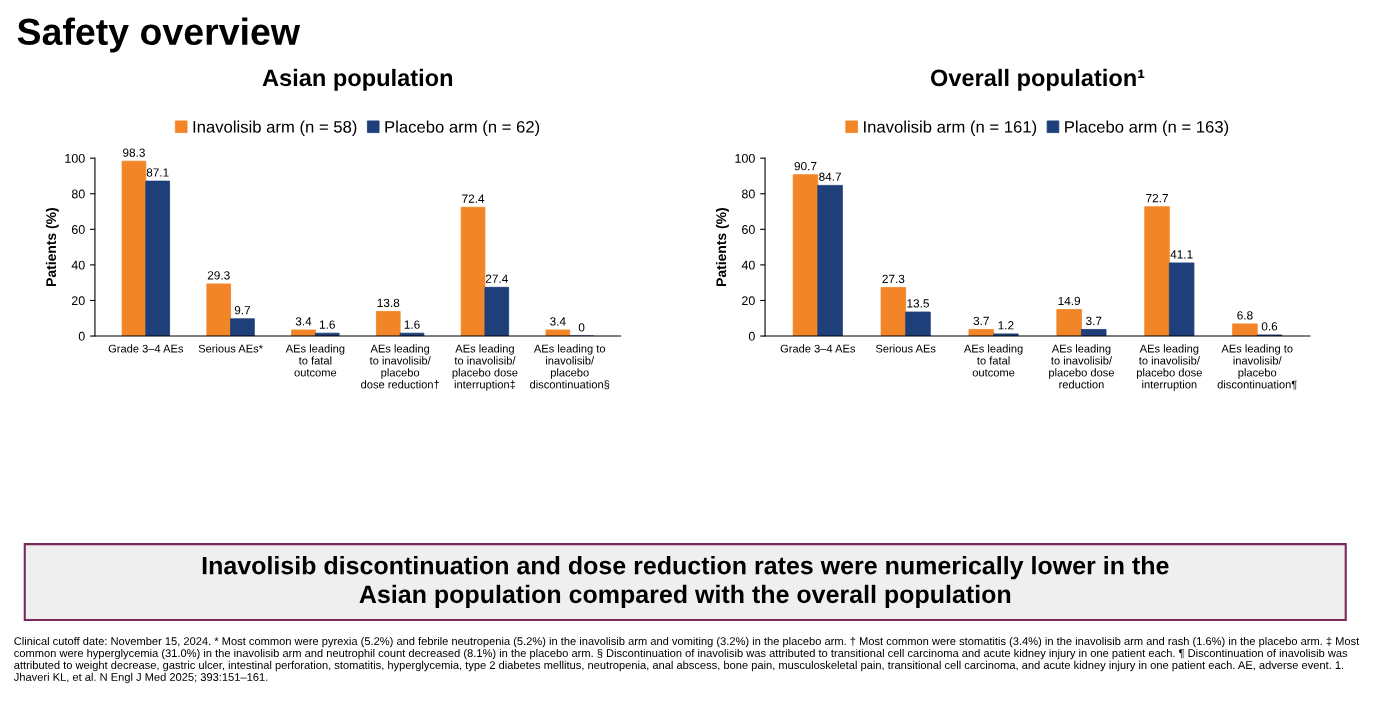 The height and width of the screenshot is (703, 1376). I want to click on data-label: 29.3, so click(218, 275).